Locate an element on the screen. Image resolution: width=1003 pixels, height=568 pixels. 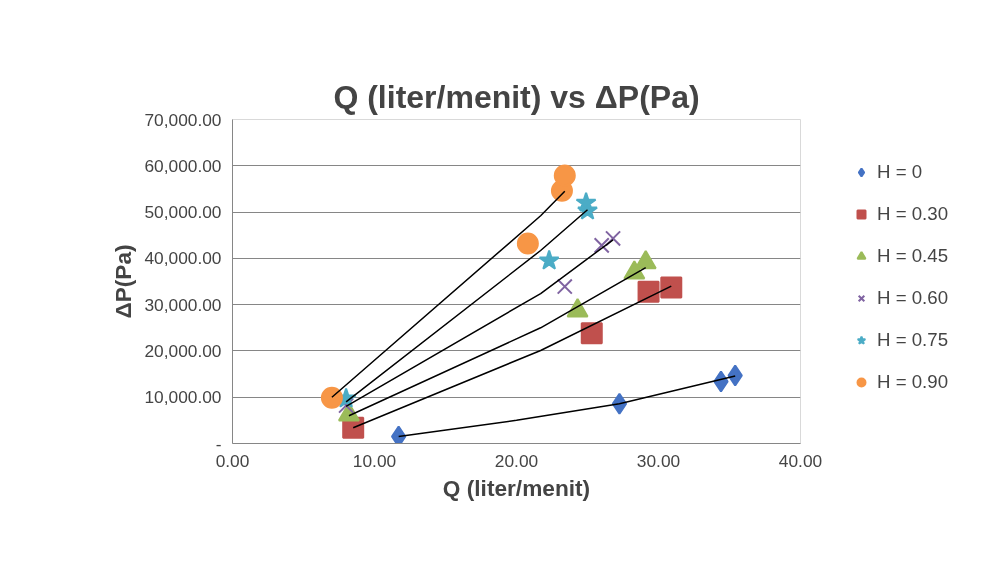
y-tick-label: 30,000.00 is located at coordinates (183, 304).